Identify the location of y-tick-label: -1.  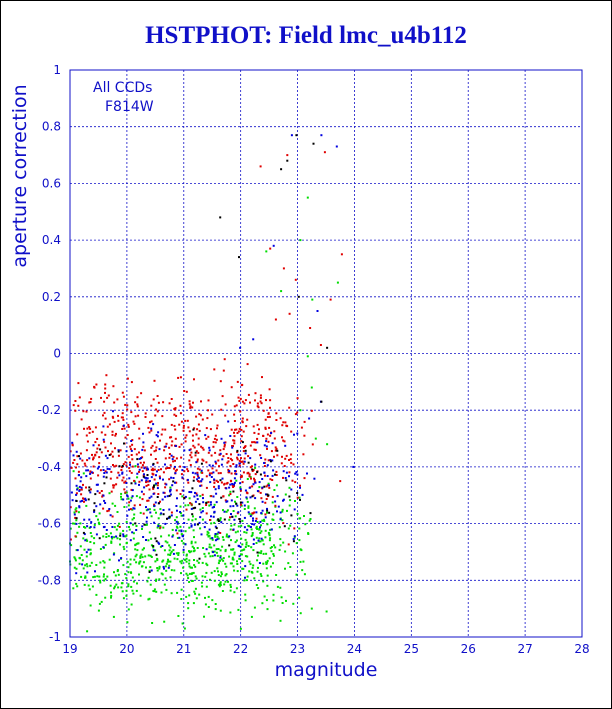
(55, 637).